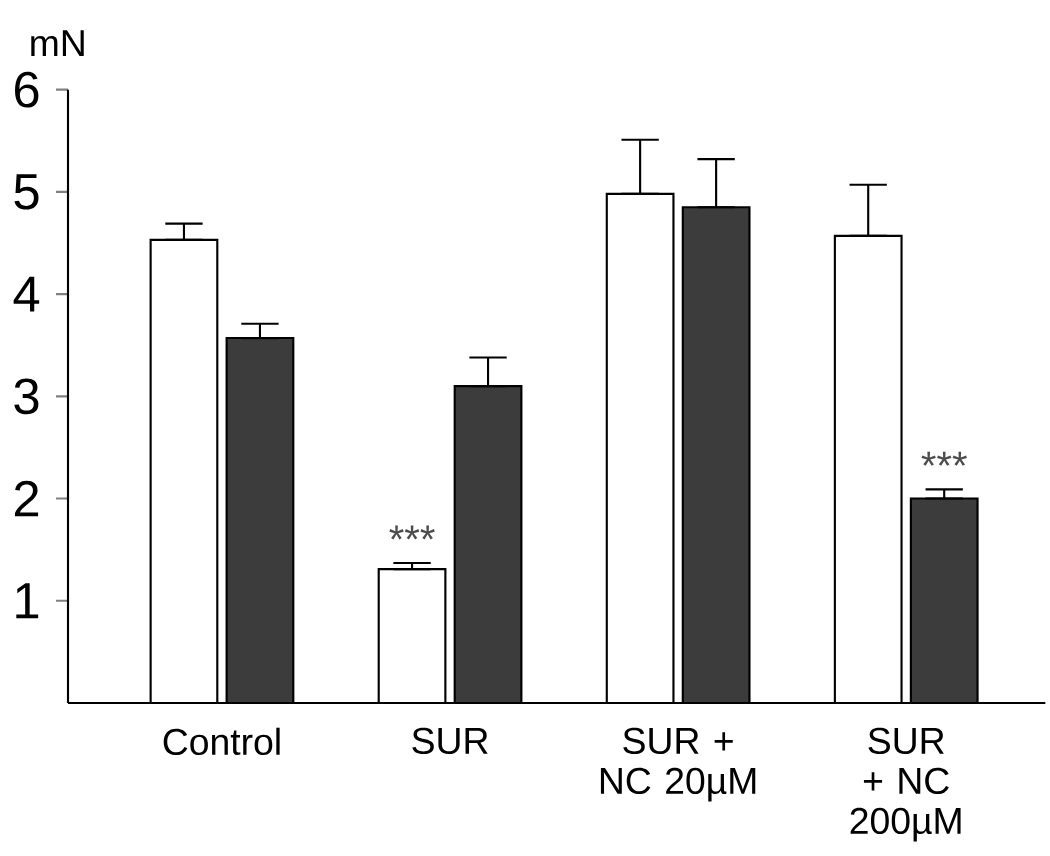 This screenshot has height=856, width=1050. Describe the element at coordinates (221, 741) in the screenshot. I see `x-tick-label: Control` at that location.